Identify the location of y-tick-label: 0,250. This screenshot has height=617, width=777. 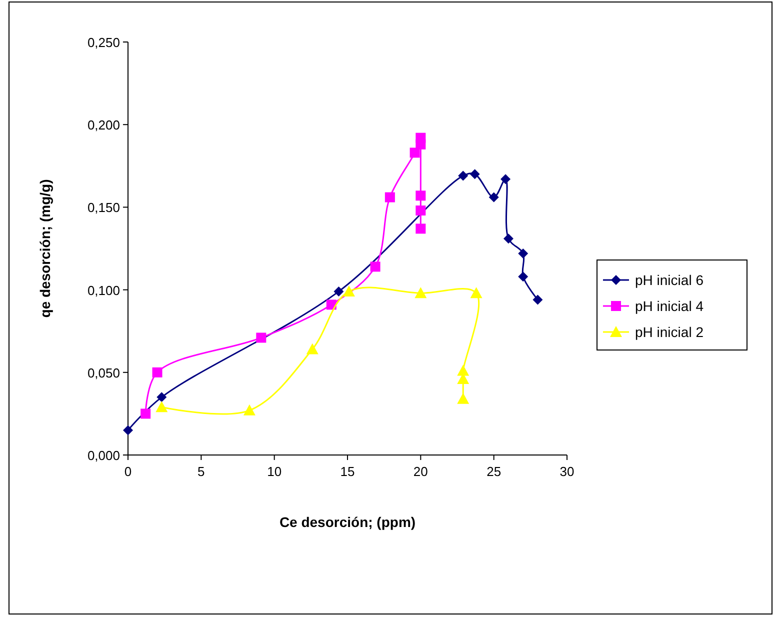
(103, 42).